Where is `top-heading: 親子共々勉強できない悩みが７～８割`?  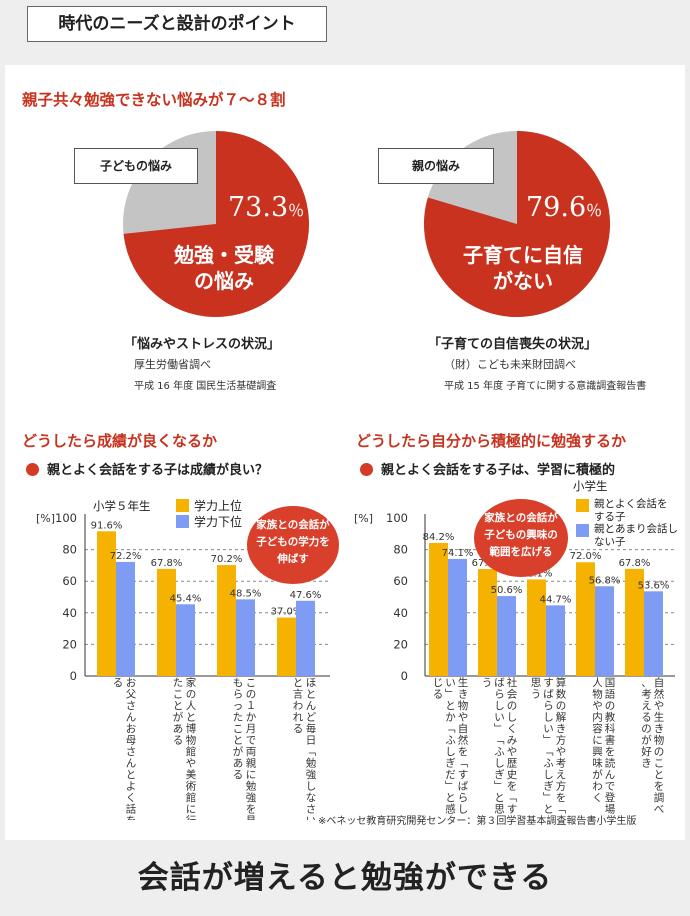
top-heading: 親子共々勉強できない悩みが７～８割 is located at coordinates (154, 100).